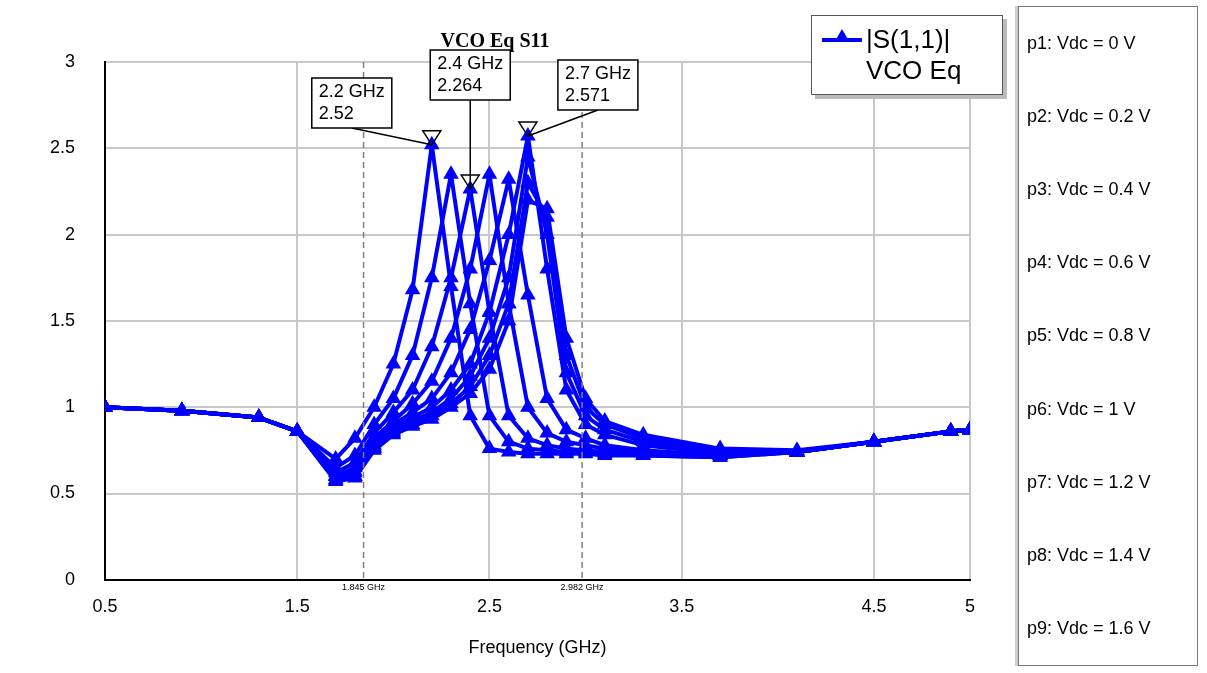 Image resolution: width=1207 pixels, height=673 pixels. What do you see at coordinates (1089, 117) in the screenshot?
I see `text: p2: Vdc = 0.2 V` at bounding box center [1089, 117].